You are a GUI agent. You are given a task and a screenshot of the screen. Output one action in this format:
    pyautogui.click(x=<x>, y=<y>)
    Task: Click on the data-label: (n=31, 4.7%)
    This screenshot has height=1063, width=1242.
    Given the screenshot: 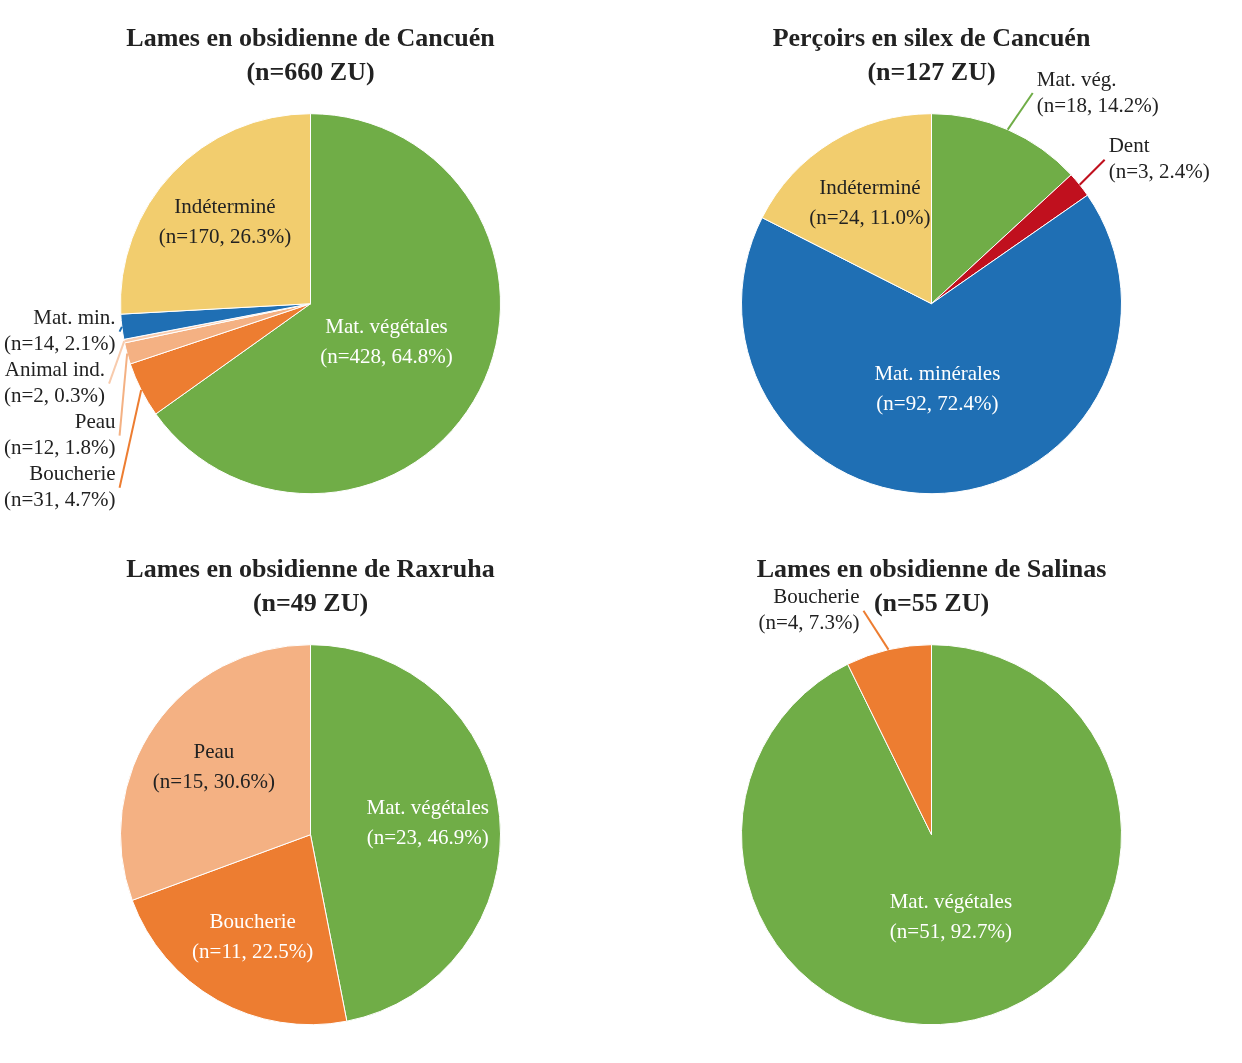 What is the action you would take?
    pyautogui.click(x=59, y=499)
    